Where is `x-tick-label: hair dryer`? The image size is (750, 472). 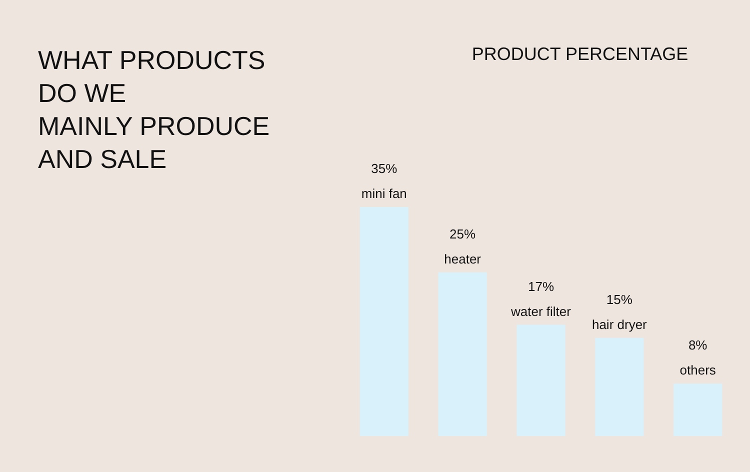 x-tick-label: hair dryer is located at coordinates (620, 324).